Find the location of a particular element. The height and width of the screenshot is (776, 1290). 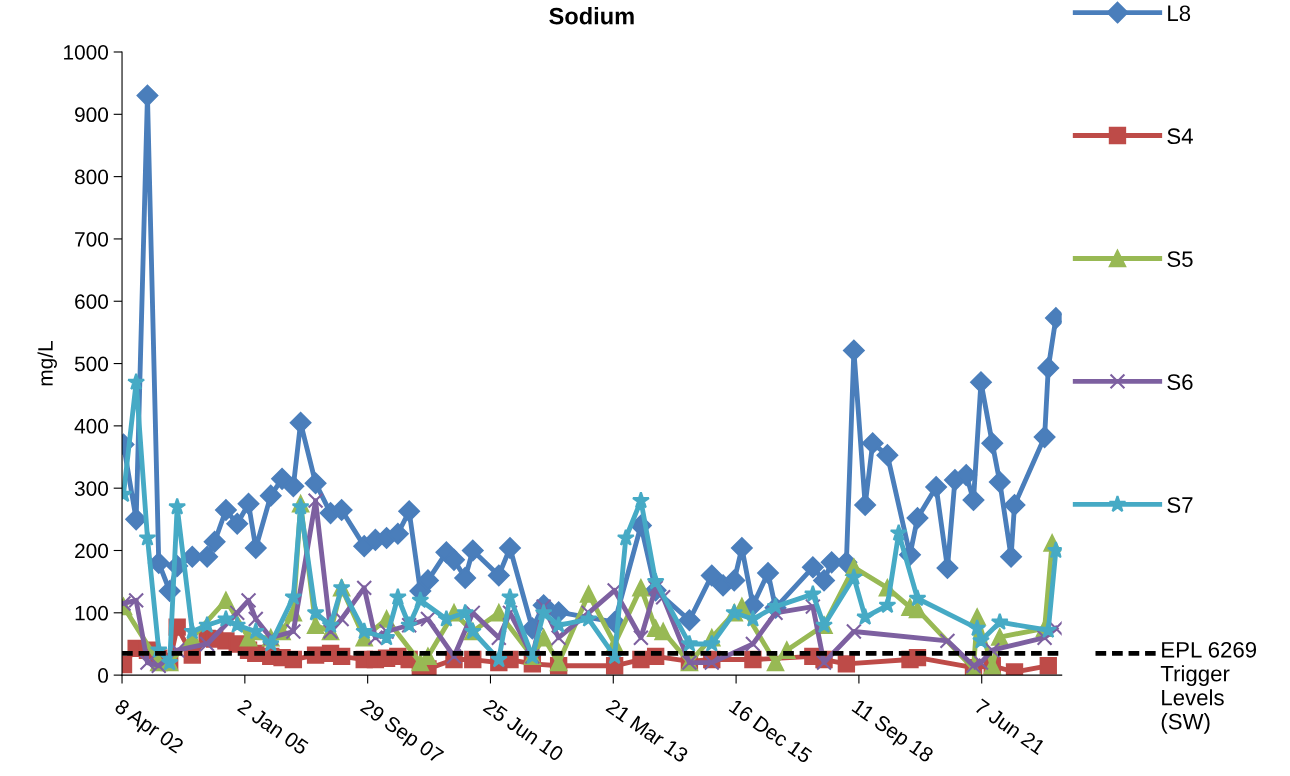

x-tick-label: 16 Dec 15 is located at coordinates (770, 731).